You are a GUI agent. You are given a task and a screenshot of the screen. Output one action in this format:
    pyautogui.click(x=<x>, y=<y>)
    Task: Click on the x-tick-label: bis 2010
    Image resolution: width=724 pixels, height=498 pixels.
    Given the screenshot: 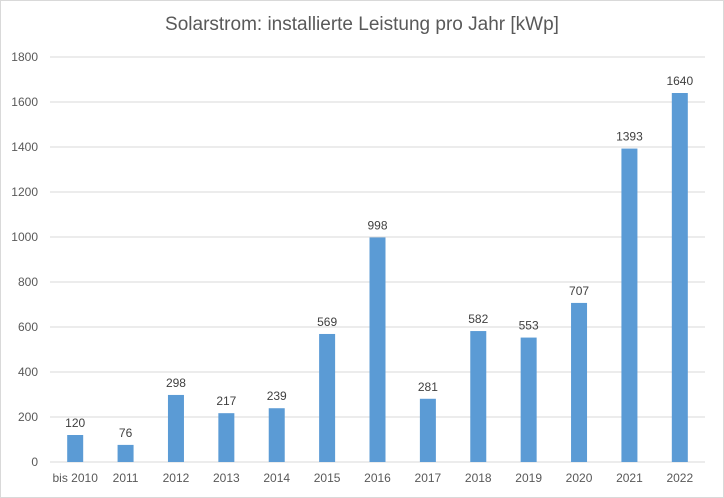 What is the action you would take?
    pyautogui.click(x=76, y=478)
    